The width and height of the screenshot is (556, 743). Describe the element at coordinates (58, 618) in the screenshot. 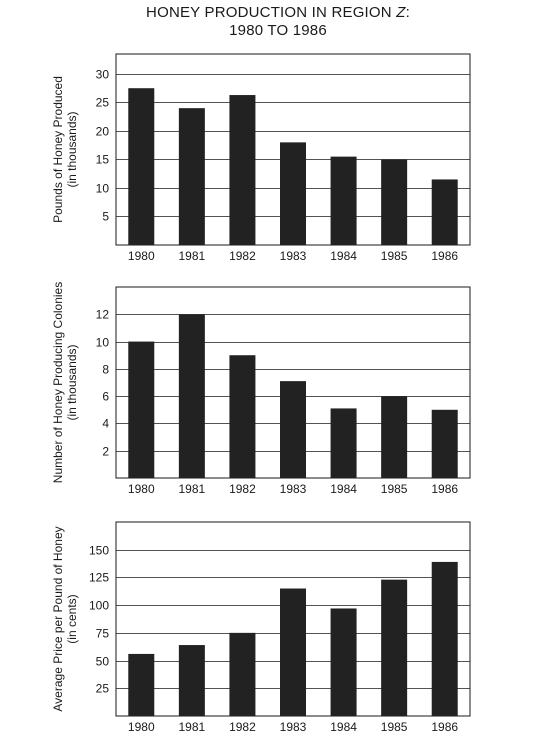

I see `y-axis-label: Average Price per Pound of Honey` at that location.